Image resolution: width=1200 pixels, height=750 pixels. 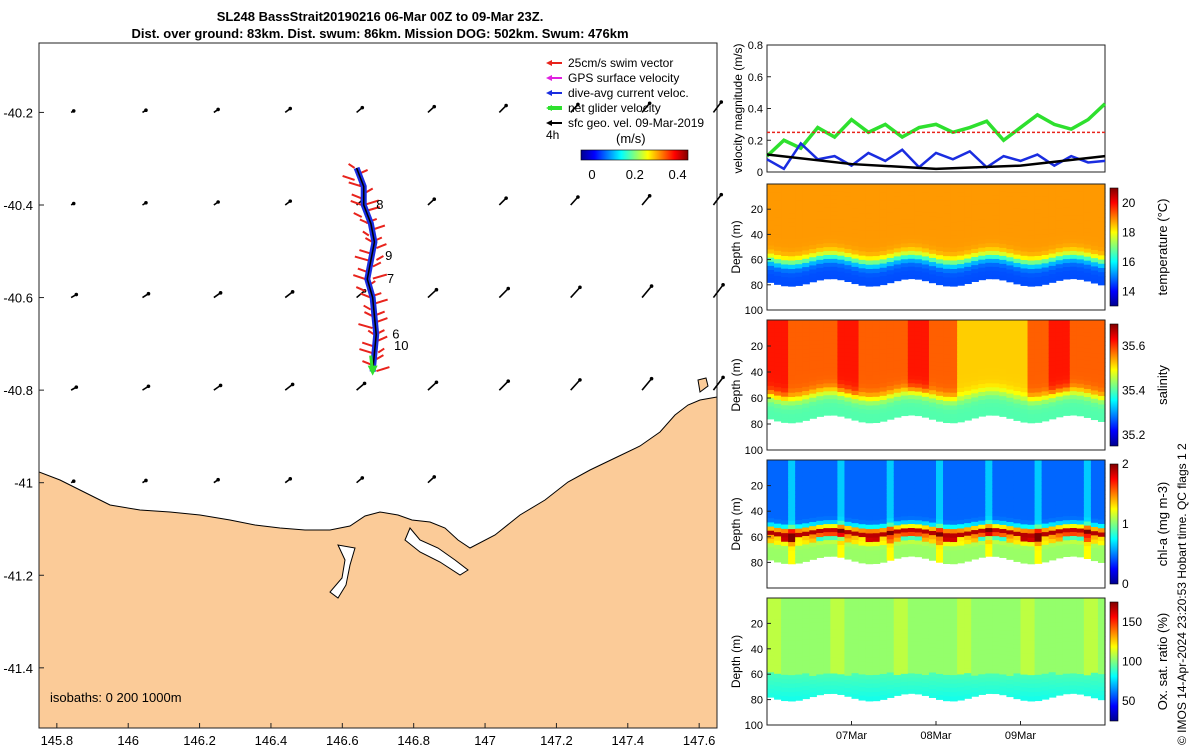 What do you see at coordinates (718, 291) in the screenshot?
I see `geo-velocity-arrow` at bounding box center [718, 291].